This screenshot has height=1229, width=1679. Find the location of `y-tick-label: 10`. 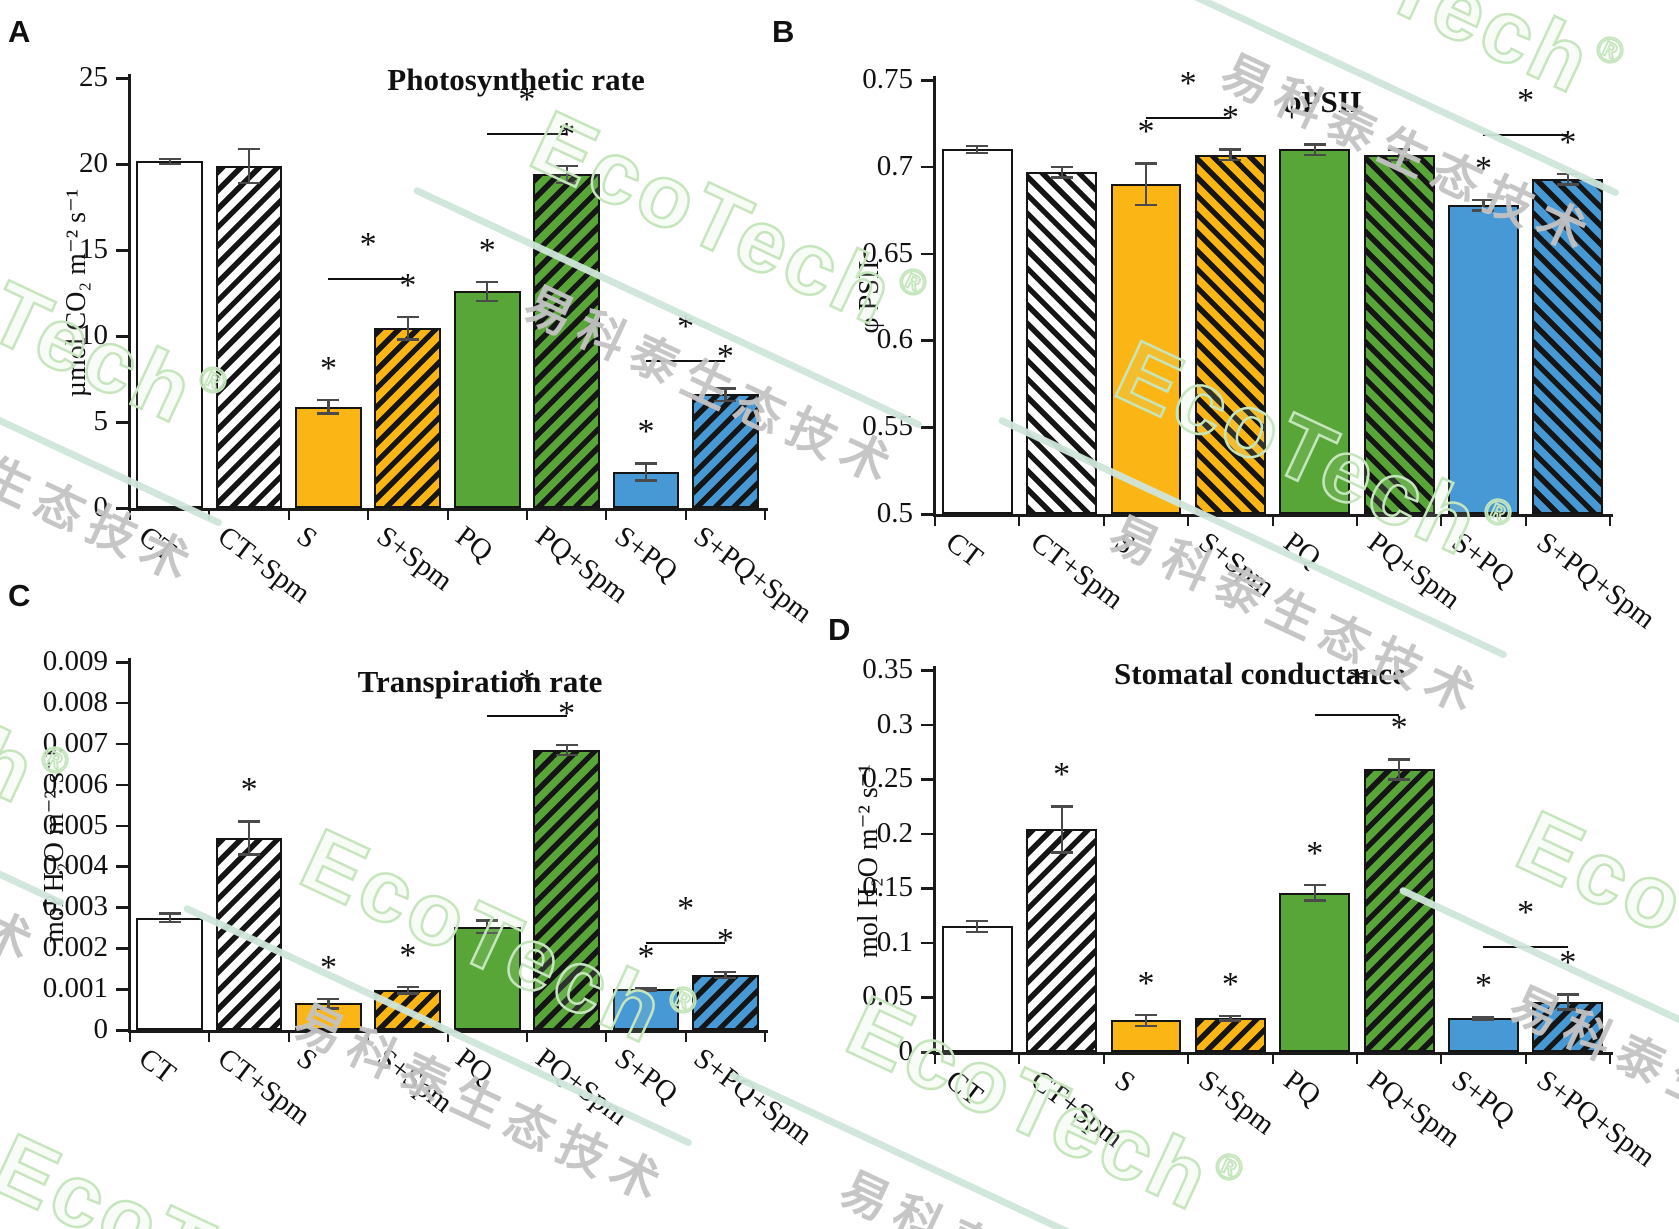

y-tick-label: 10 is located at coordinates (93, 335).